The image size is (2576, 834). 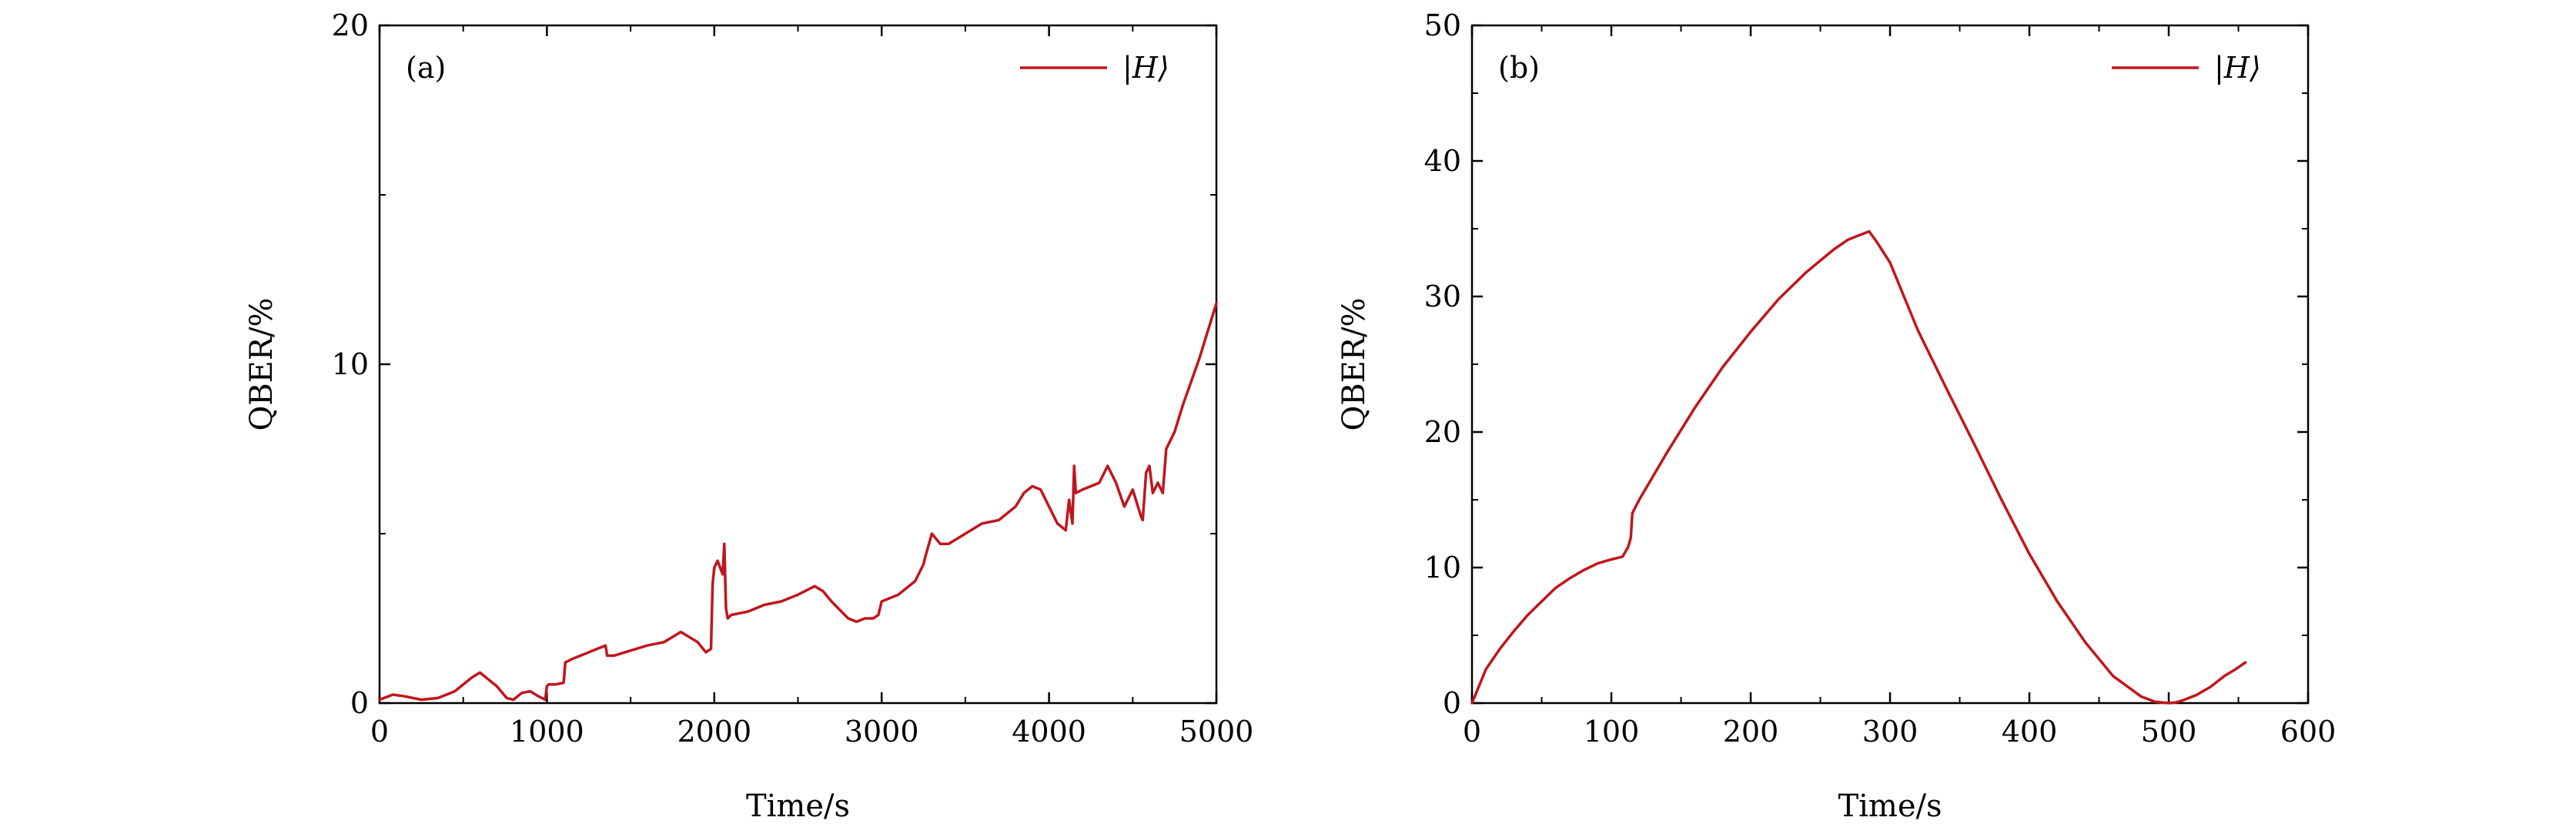 What do you see at coordinates (714, 732) in the screenshot?
I see `x-tick-label: 2000` at bounding box center [714, 732].